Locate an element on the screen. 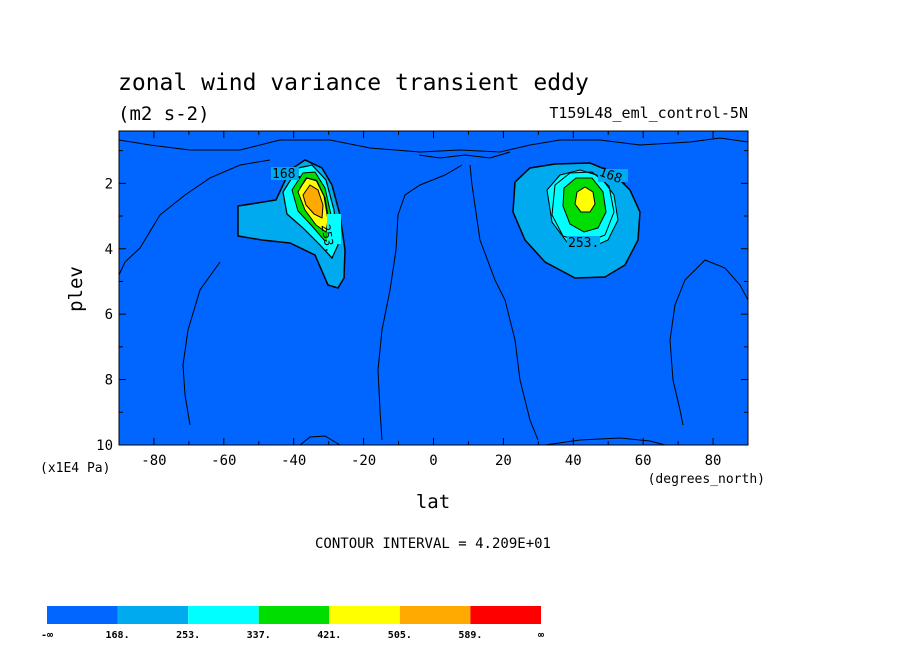 This screenshot has width=904, height=654. contour-line-north-outer is located at coordinates (709, 342).